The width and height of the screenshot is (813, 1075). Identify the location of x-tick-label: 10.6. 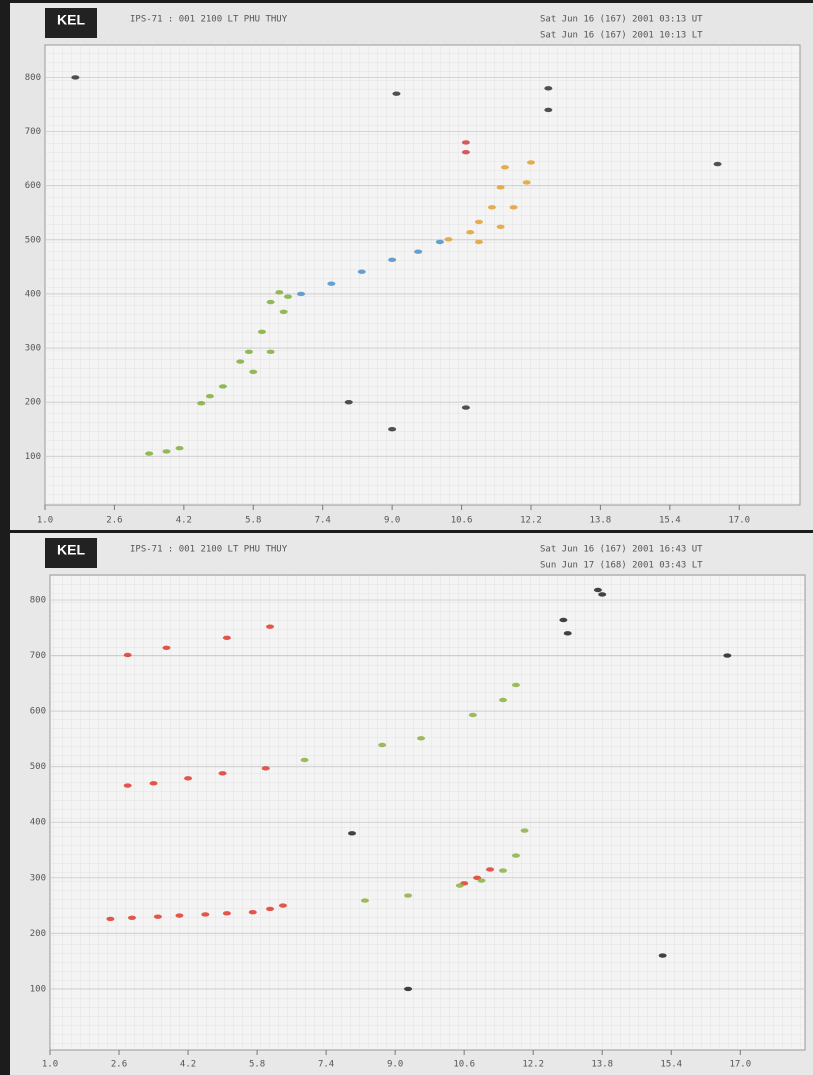
(464, 1065).